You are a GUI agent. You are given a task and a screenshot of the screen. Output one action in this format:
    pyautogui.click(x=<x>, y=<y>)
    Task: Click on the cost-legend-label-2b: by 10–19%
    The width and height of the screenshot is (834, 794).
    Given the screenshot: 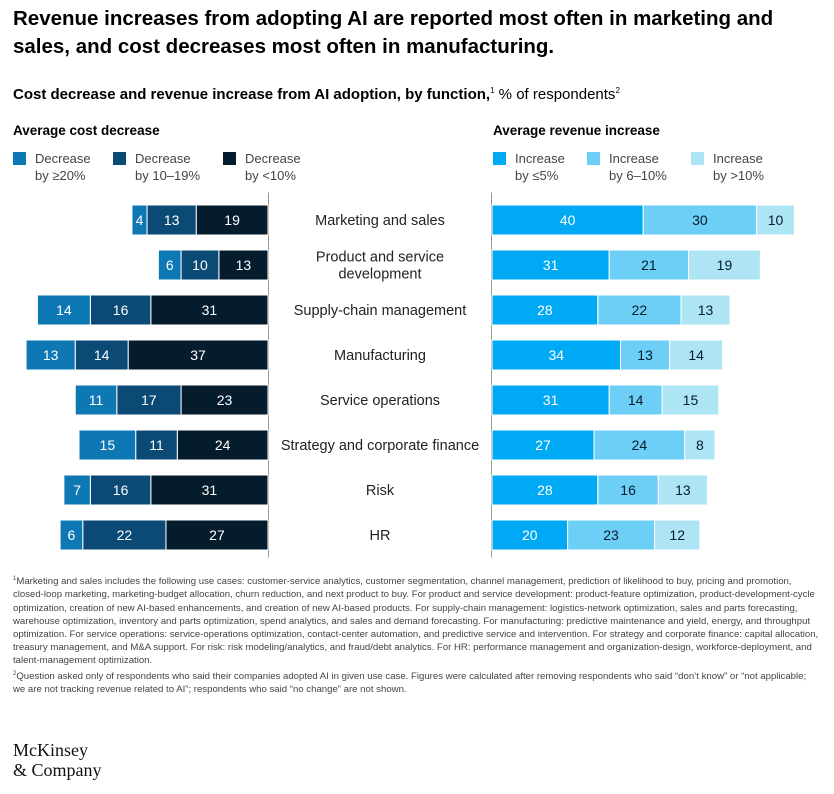 What is the action you would take?
    pyautogui.click(x=168, y=175)
    